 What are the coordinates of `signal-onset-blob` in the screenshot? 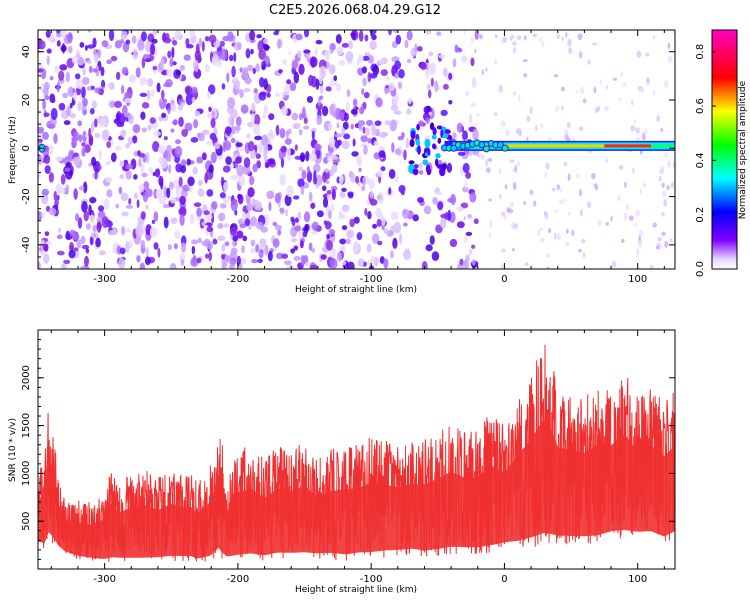 It's located at (482, 145).